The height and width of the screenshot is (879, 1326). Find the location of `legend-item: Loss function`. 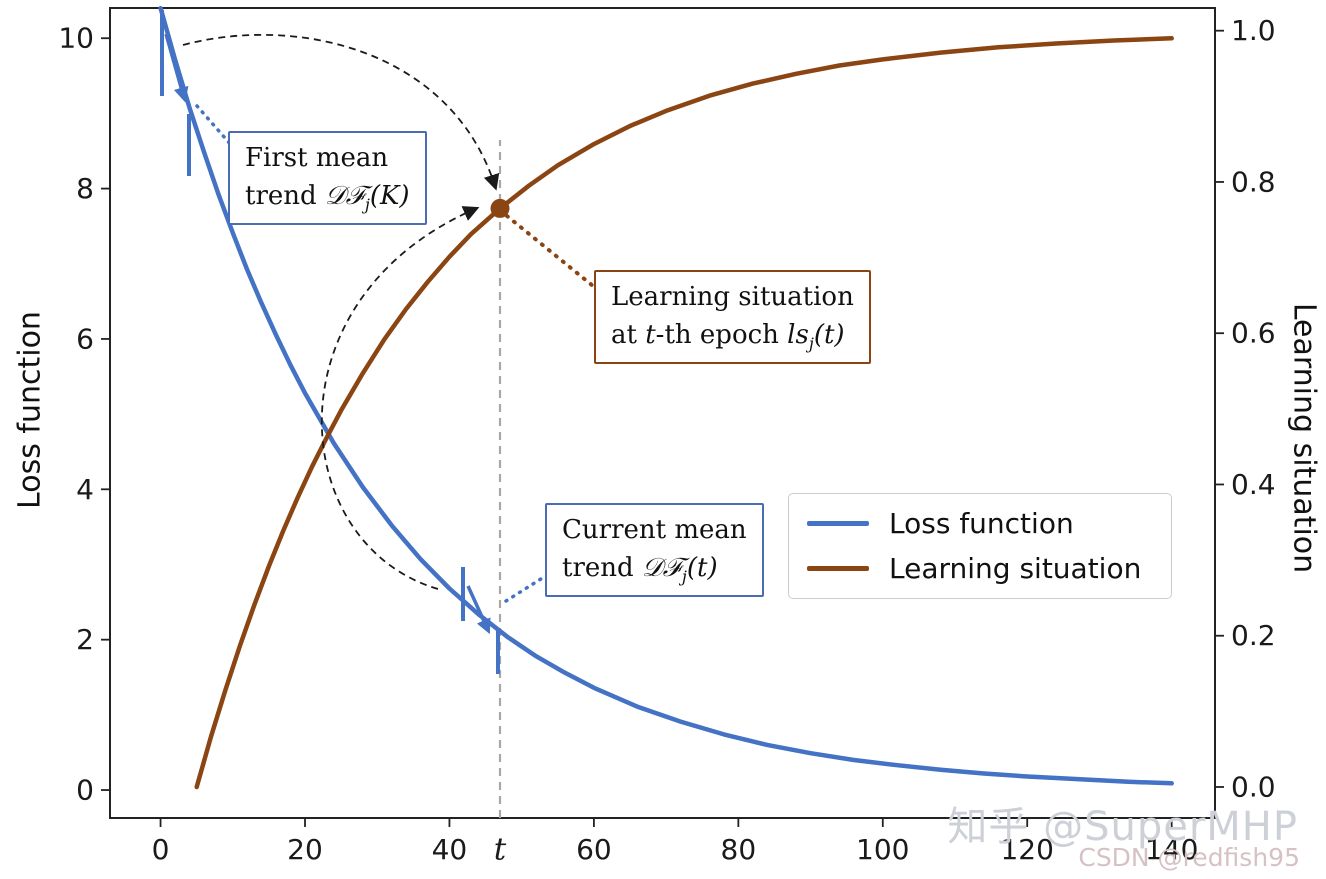

legend-item: Loss function is located at coordinates (980, 523).